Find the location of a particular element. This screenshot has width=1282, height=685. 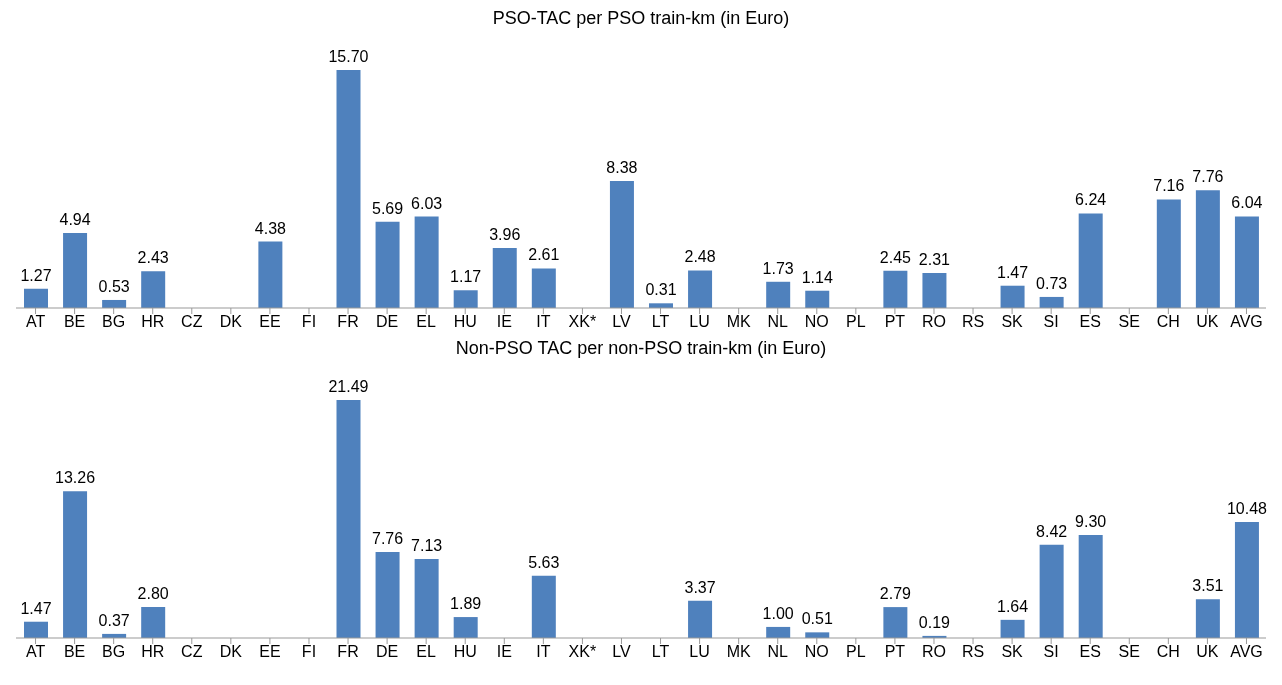

data-label: 1.00 is located at coordinates (778, 613).